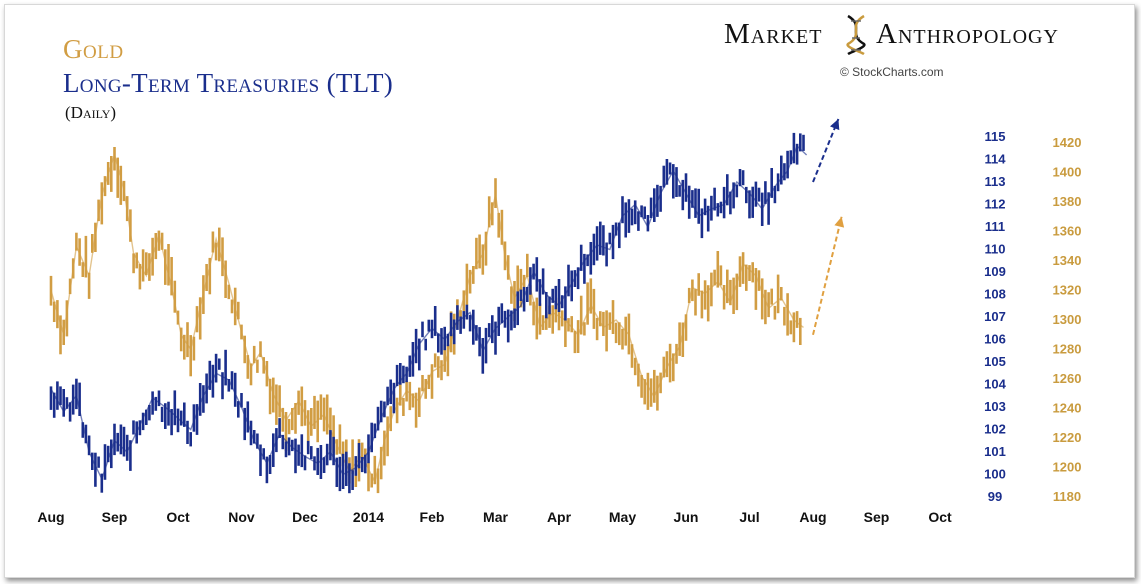  I want to click on x-tick-label: Mar, so click(495, 517).